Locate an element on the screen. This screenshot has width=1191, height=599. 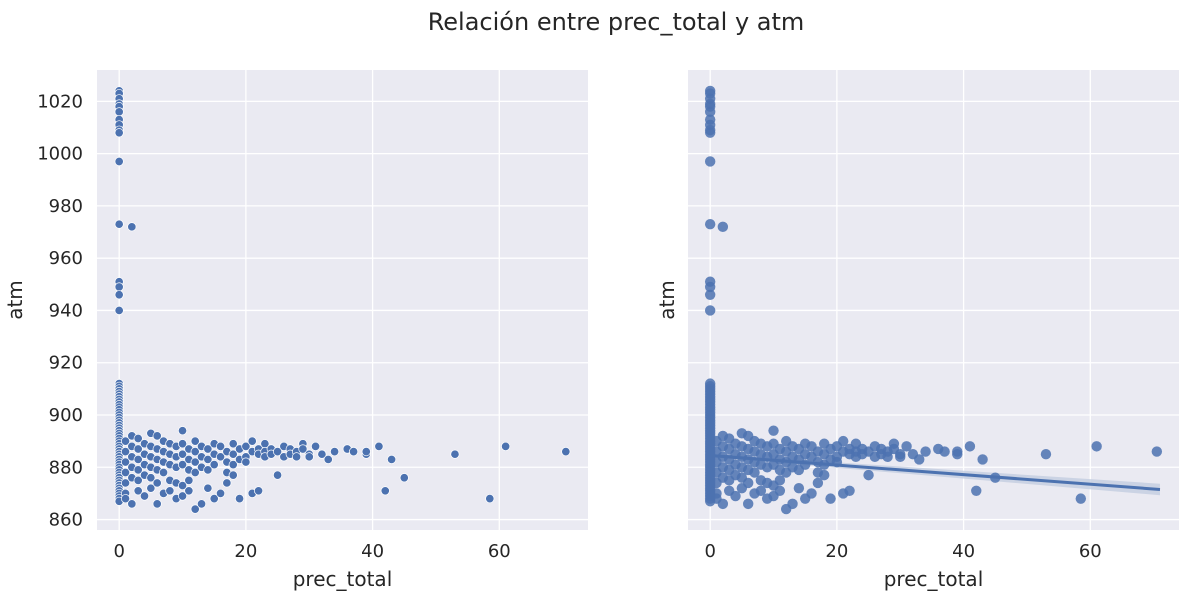
x-tick-label: 0 is located at coordinates (709, 551).